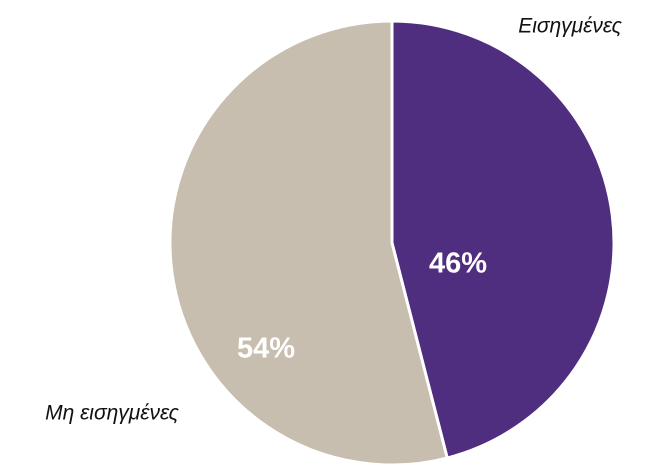 Image resolution: width=650 pixels, height=465 pixels. Describe the element at coordinates (112, 413) in the screenshot. I see `category-label: Μη εισηγμένες` at that location.